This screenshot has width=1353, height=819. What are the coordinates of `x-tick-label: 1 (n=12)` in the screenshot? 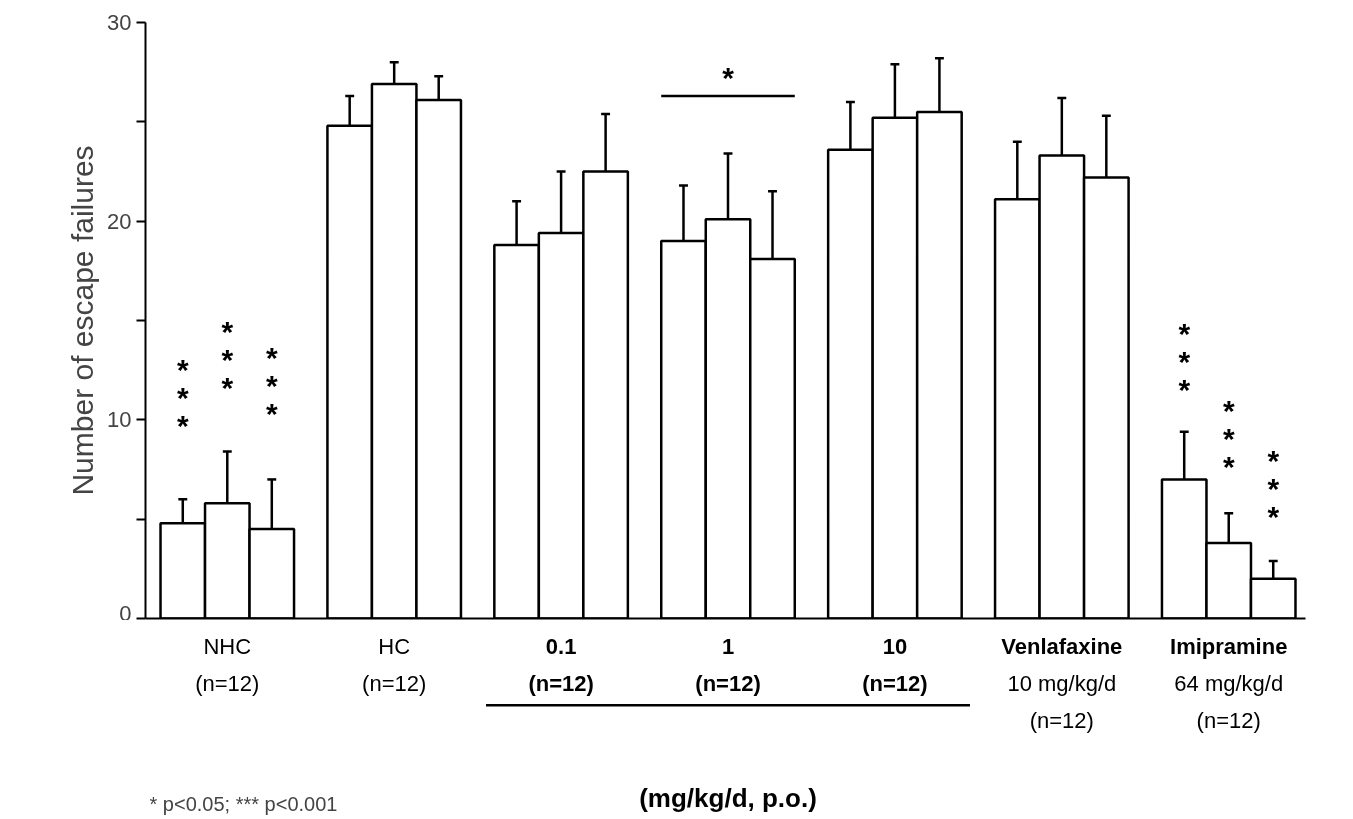 It's located at (728, 665).